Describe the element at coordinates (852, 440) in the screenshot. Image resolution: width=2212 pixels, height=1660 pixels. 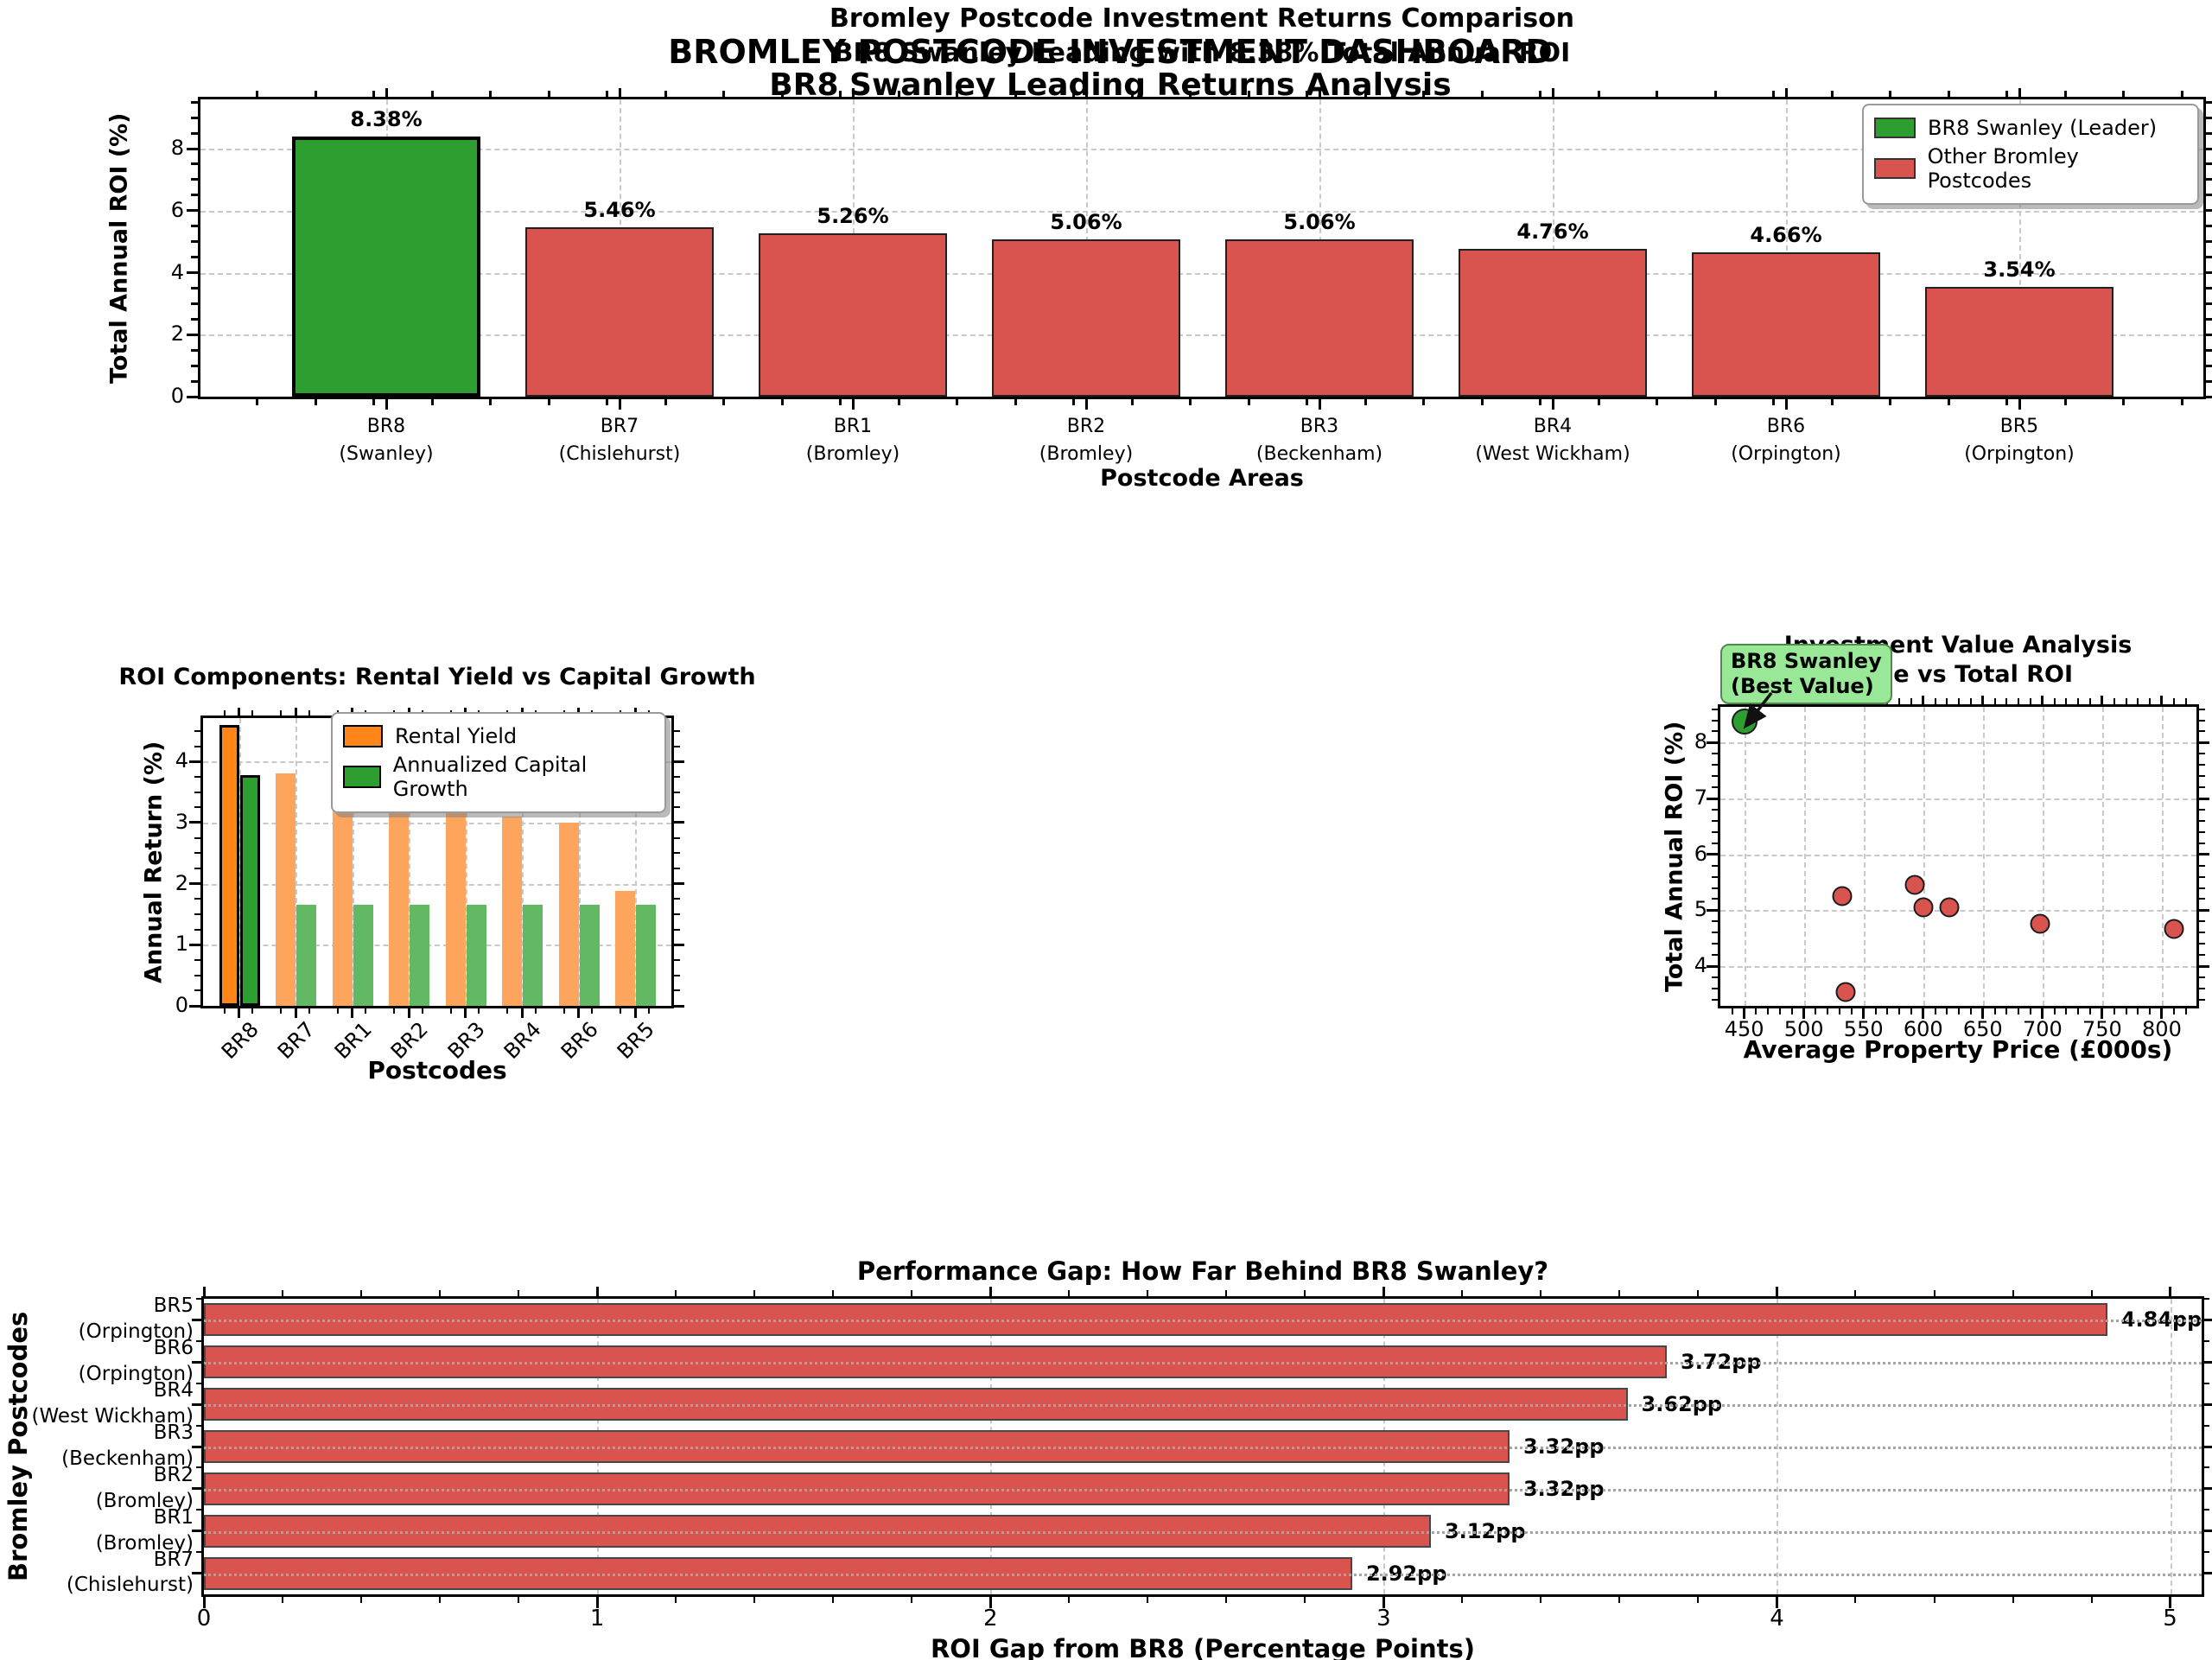
I see `x-tick-label: BR1 (Bromley)` at that location.